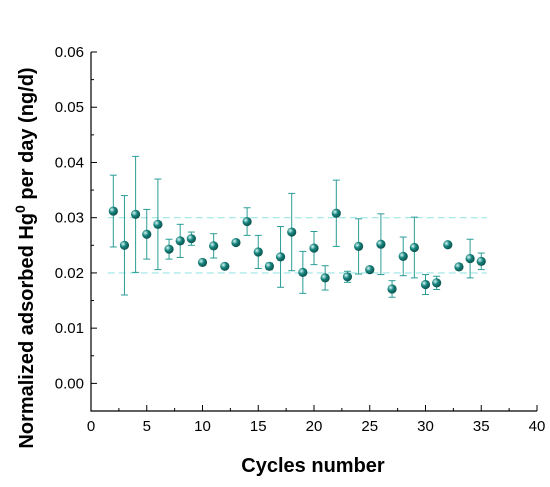 The image size is (550, 487). I want to click on x-tick-label: 20, so click(314, 426).